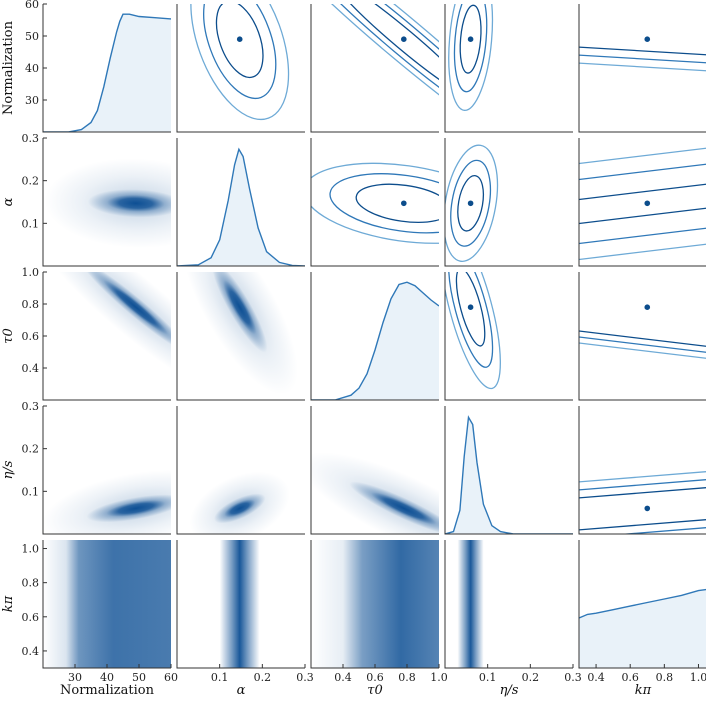 Image resolution: width=706 pixels, height=706 pixels. Describe the element at coordinates (8, 603) in the screenshot. I see `y-axis-label-kpi: kπ` at that location.